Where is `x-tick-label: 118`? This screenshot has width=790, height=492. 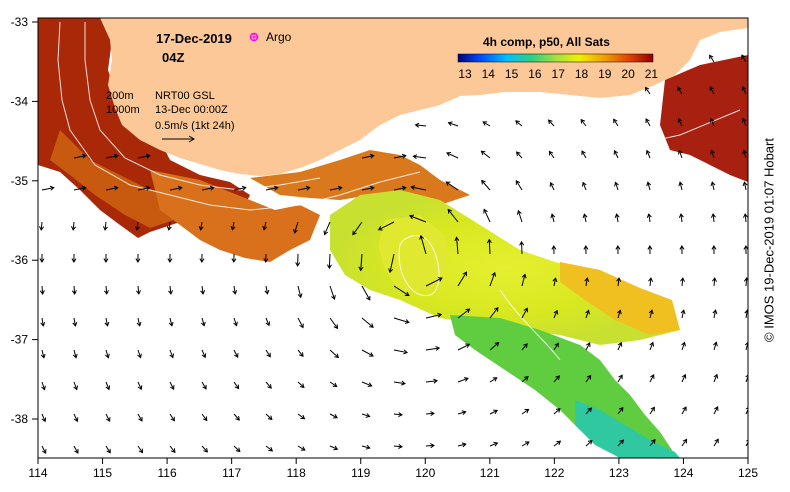
x-tick-label: 118 is located at coordinates (296, 473).